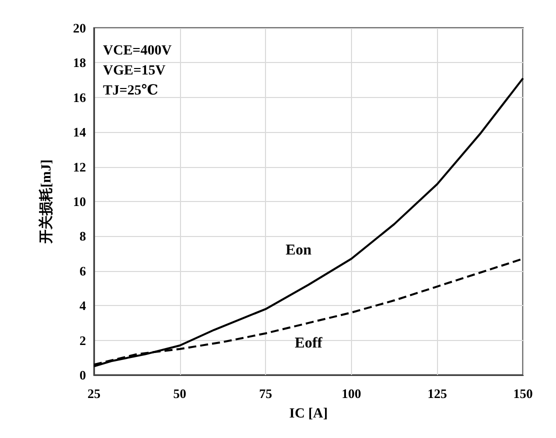  Describe the element at coordinates (83, 340) in the screenshot. I see `y-tick-label: 2` at that location.